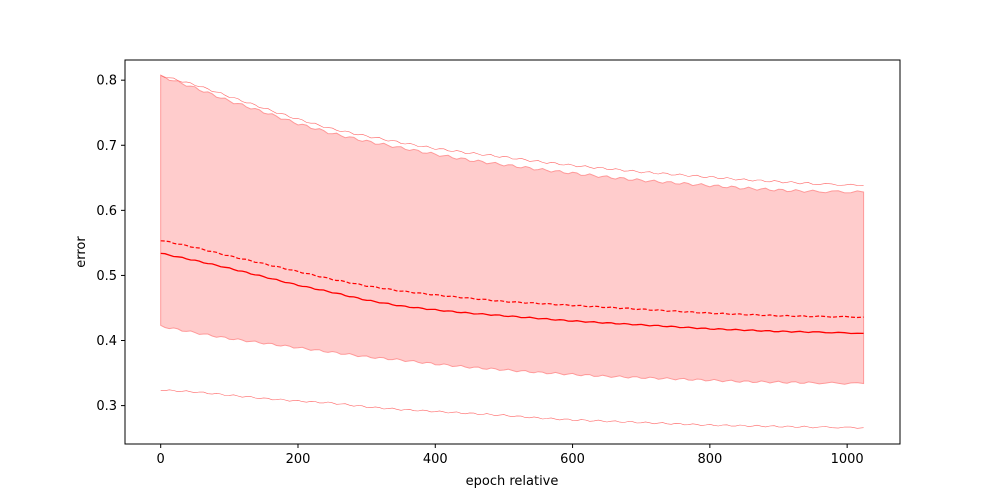  I want to click on x-tick-label: 200, so click(298, 459).